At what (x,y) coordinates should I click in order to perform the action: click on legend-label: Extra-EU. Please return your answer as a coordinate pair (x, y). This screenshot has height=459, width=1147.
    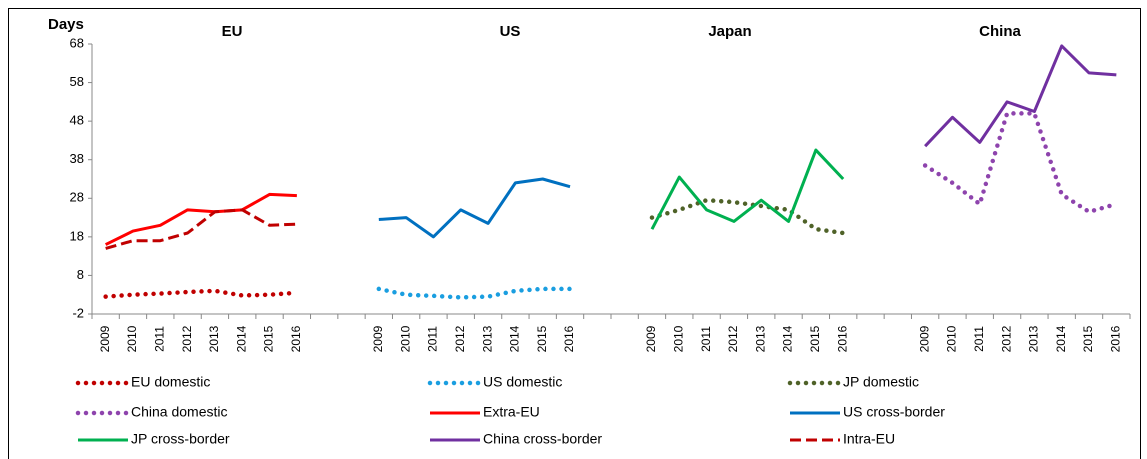
    Looking at the image, I should click on (511, 412).